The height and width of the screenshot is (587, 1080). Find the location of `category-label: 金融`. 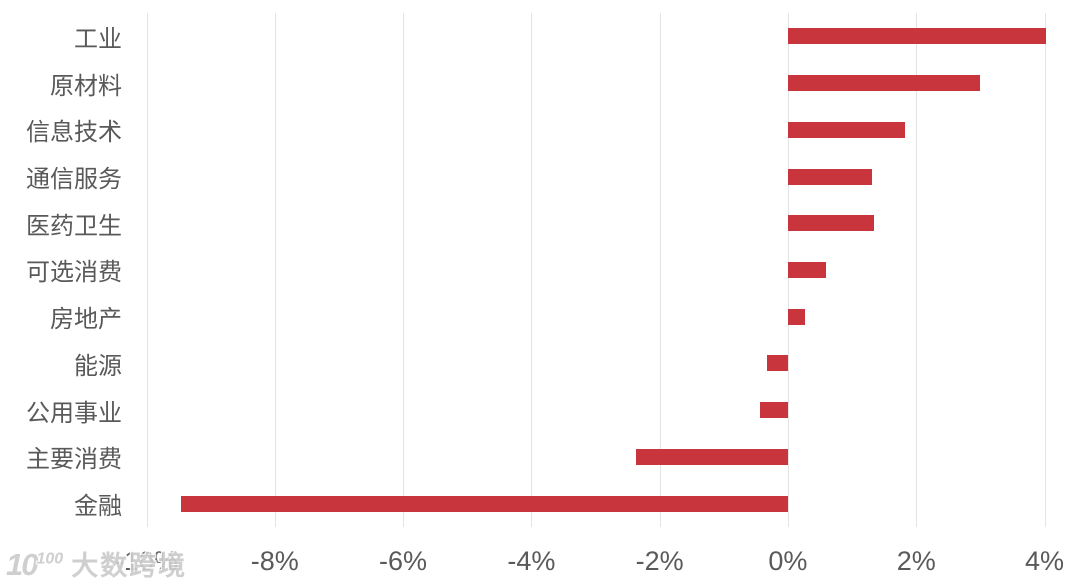

category-label: 金融 is located at coordinates (98, 507).